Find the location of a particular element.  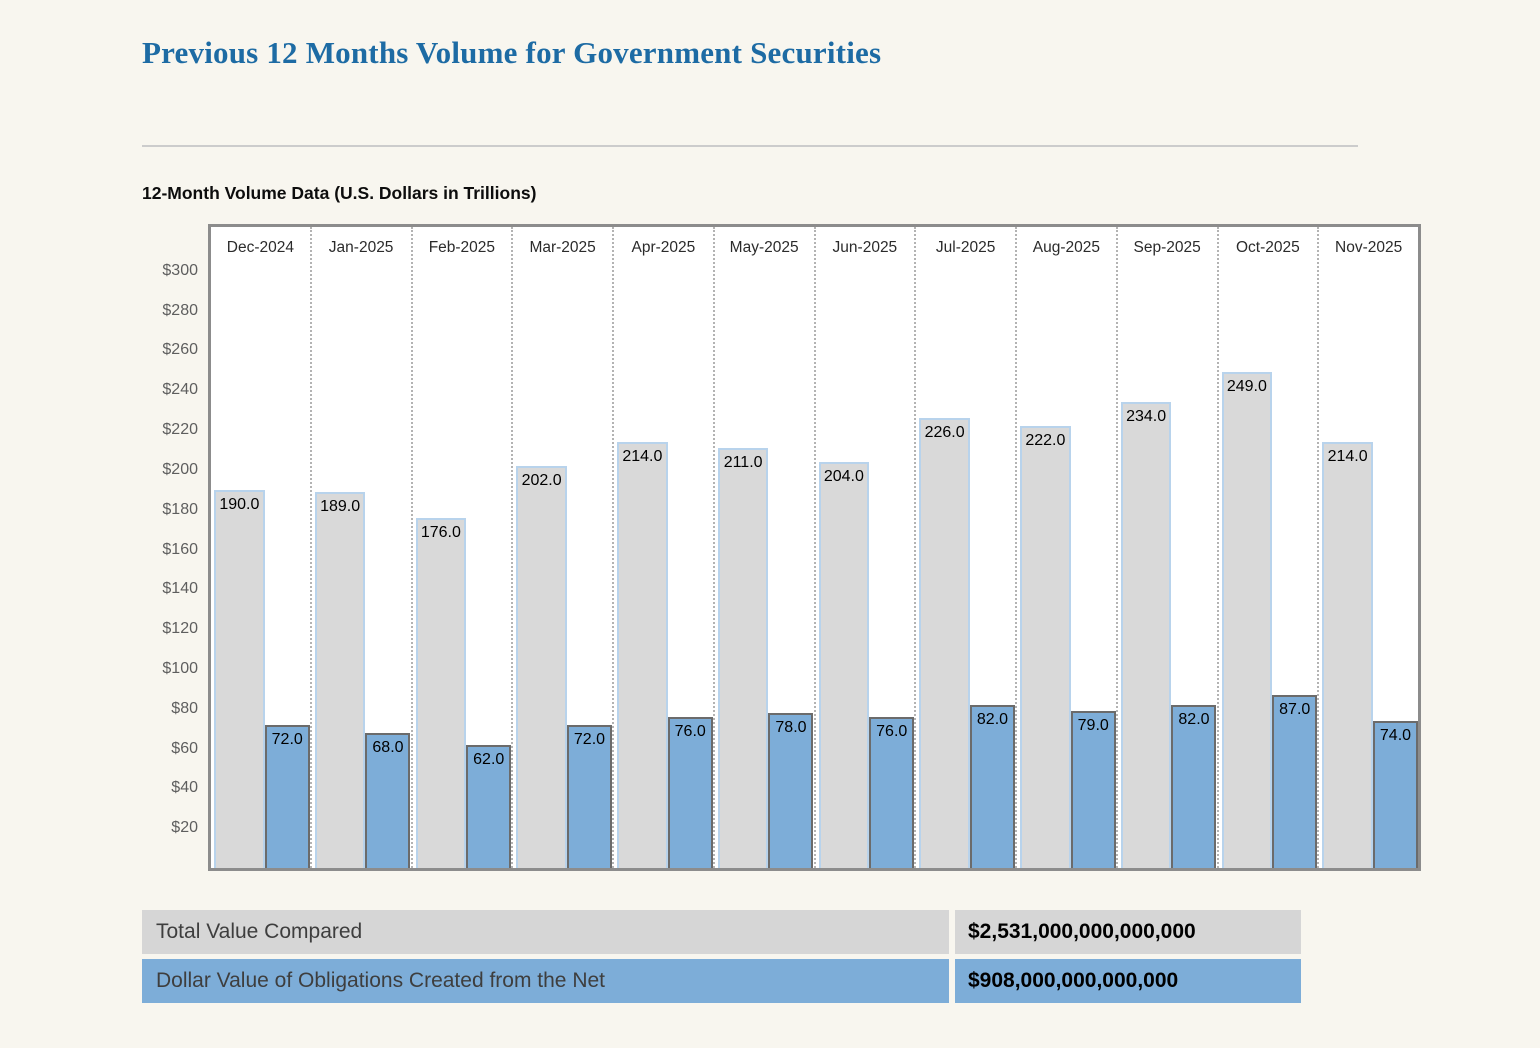

y-axis-tick-label: $60 is located at coordinates (184, 748).